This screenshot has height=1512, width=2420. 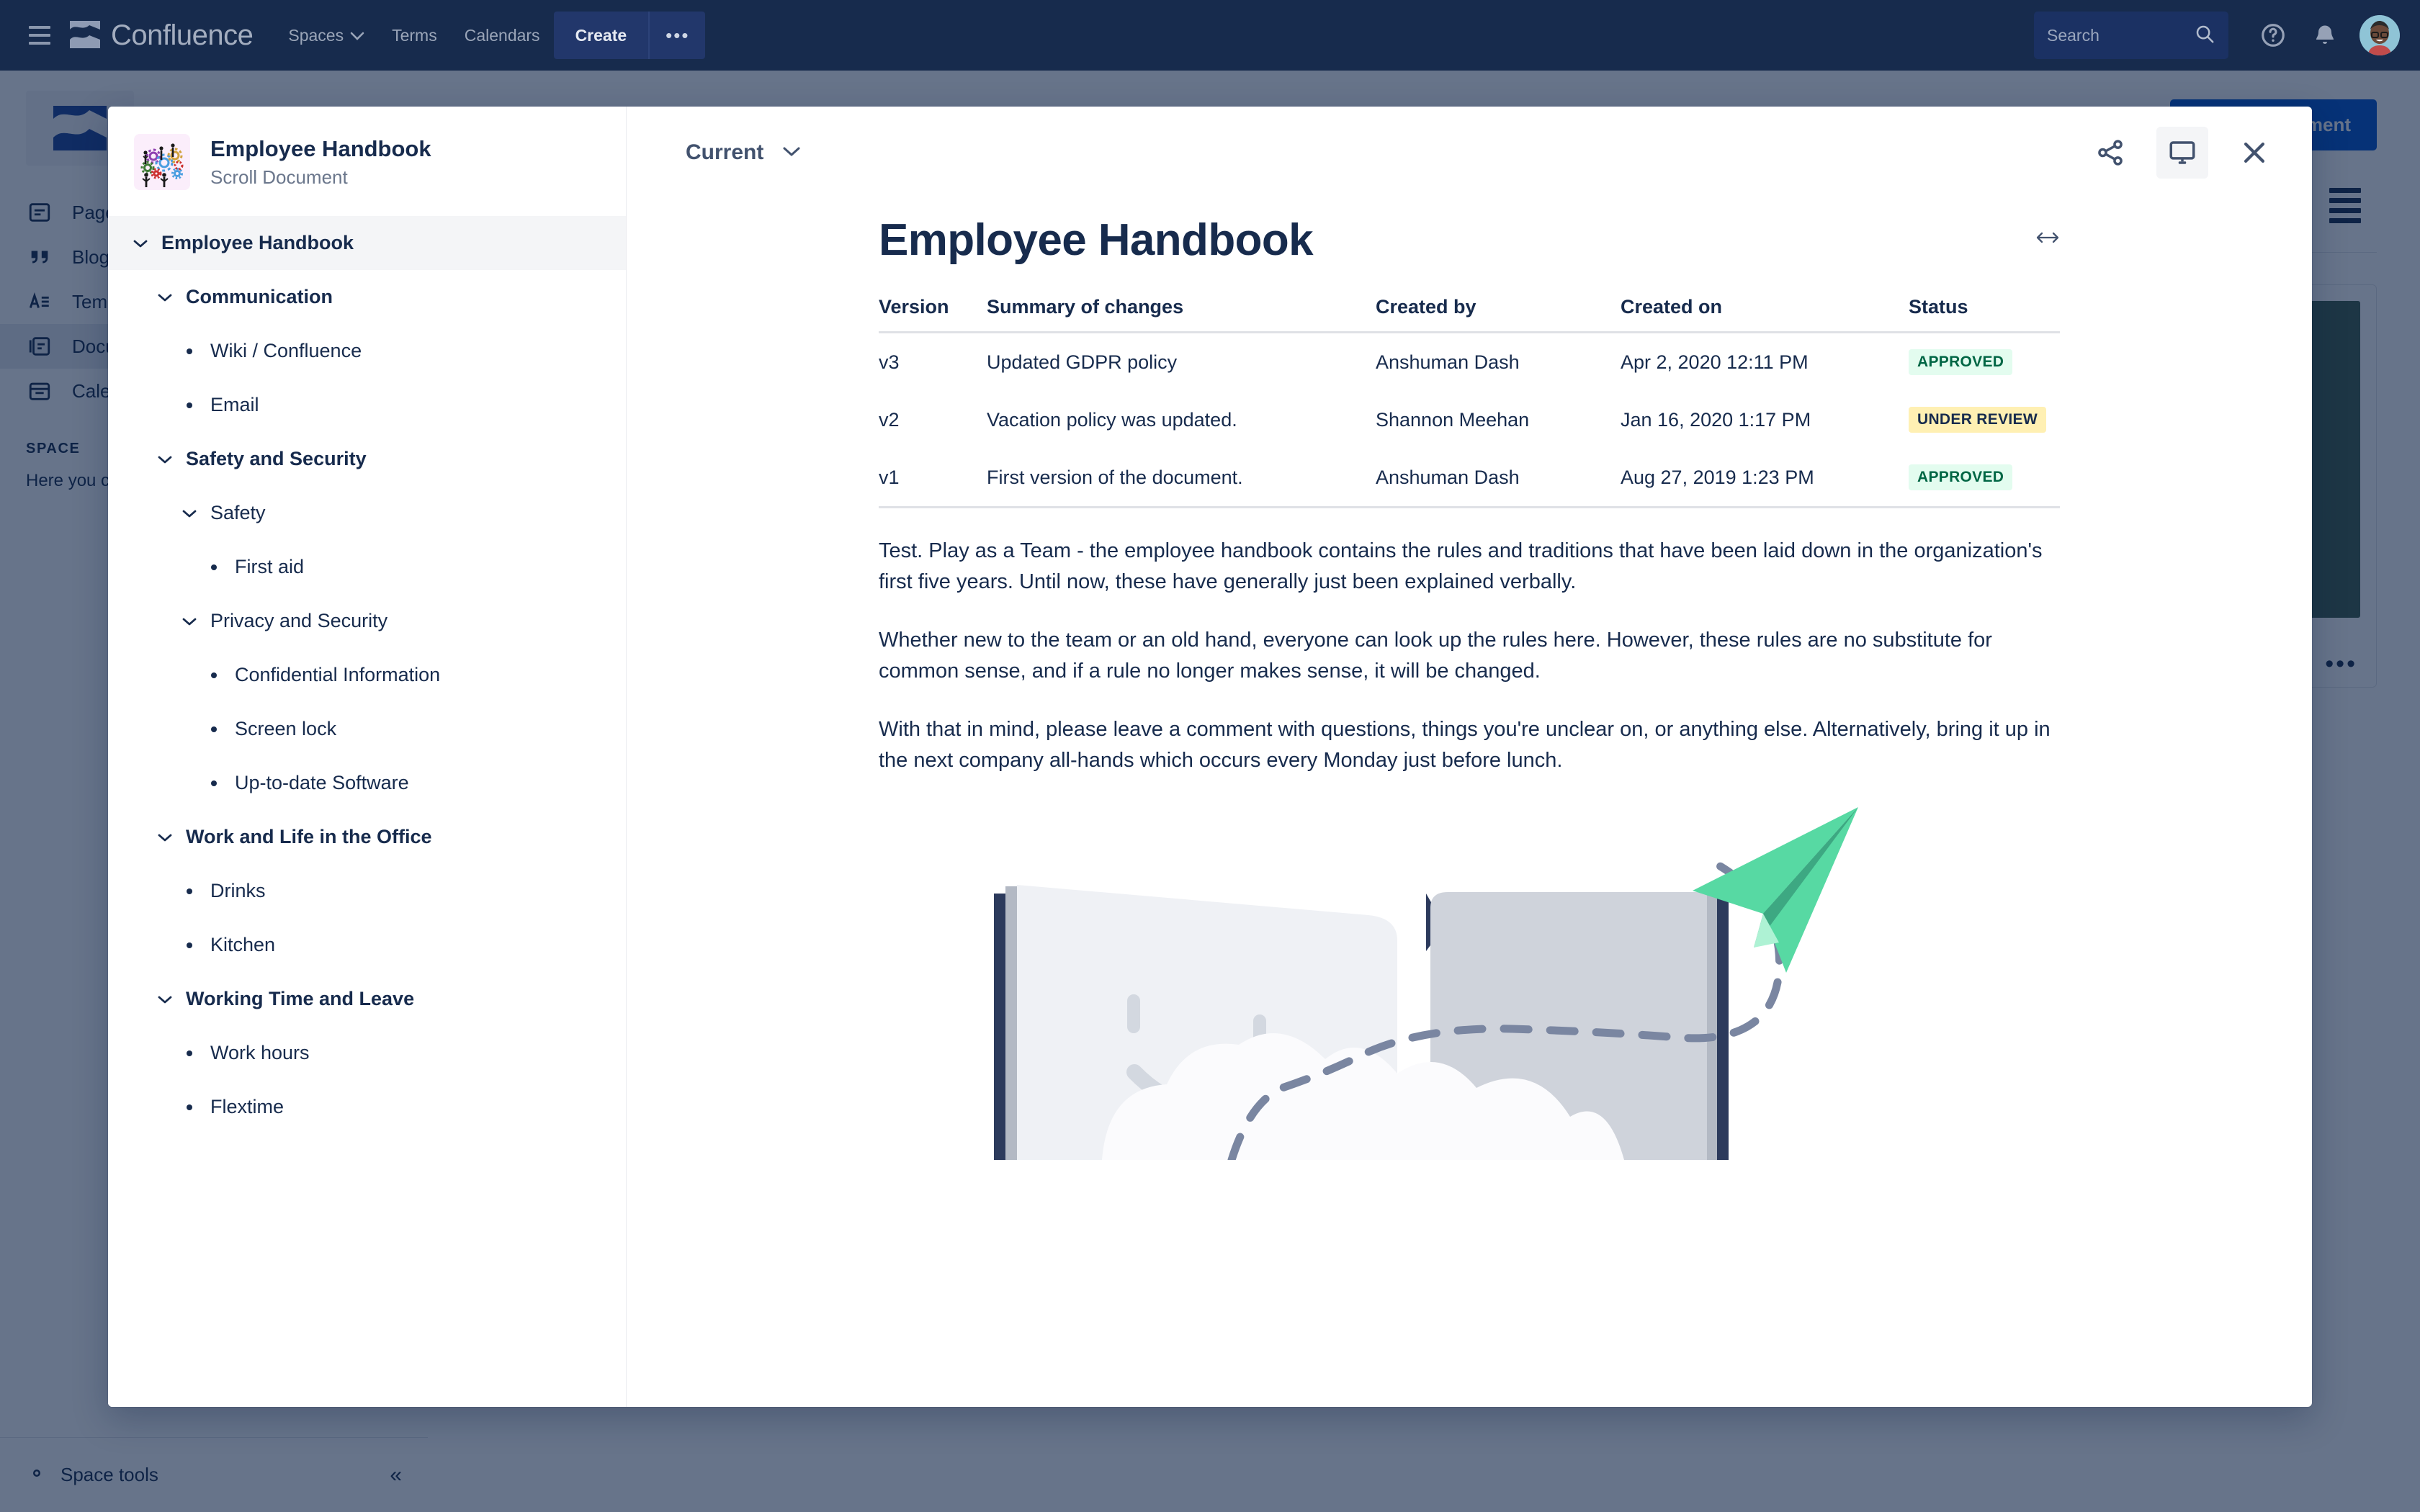 I want to click on tree-item-wiki-confluence: Wiki / Confluence, so click(x=367, y=351).